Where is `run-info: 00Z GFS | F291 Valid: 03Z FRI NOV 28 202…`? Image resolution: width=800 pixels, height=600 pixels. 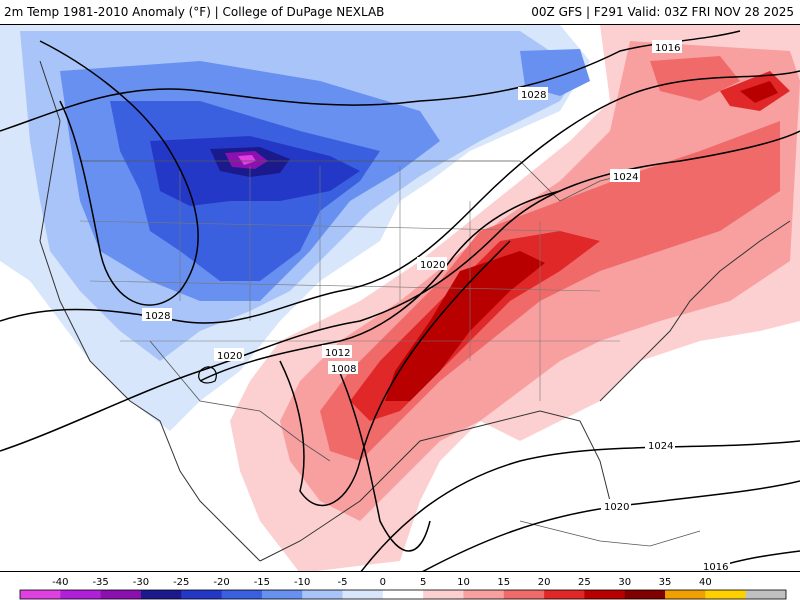 run-info: 00Z GFS | F291 Valid: 03Z FRI NOV 28 202… is located at coordinates (662, 12).